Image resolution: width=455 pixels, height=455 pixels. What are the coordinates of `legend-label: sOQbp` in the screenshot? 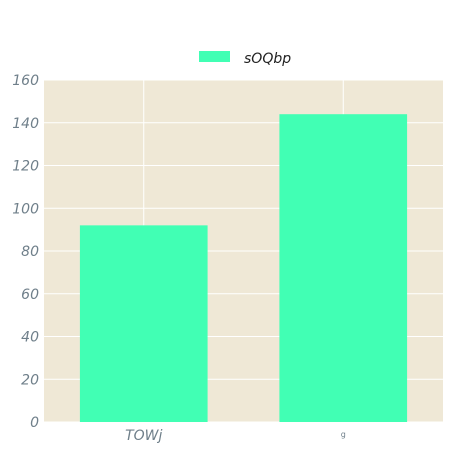 It's located at (267, 59).